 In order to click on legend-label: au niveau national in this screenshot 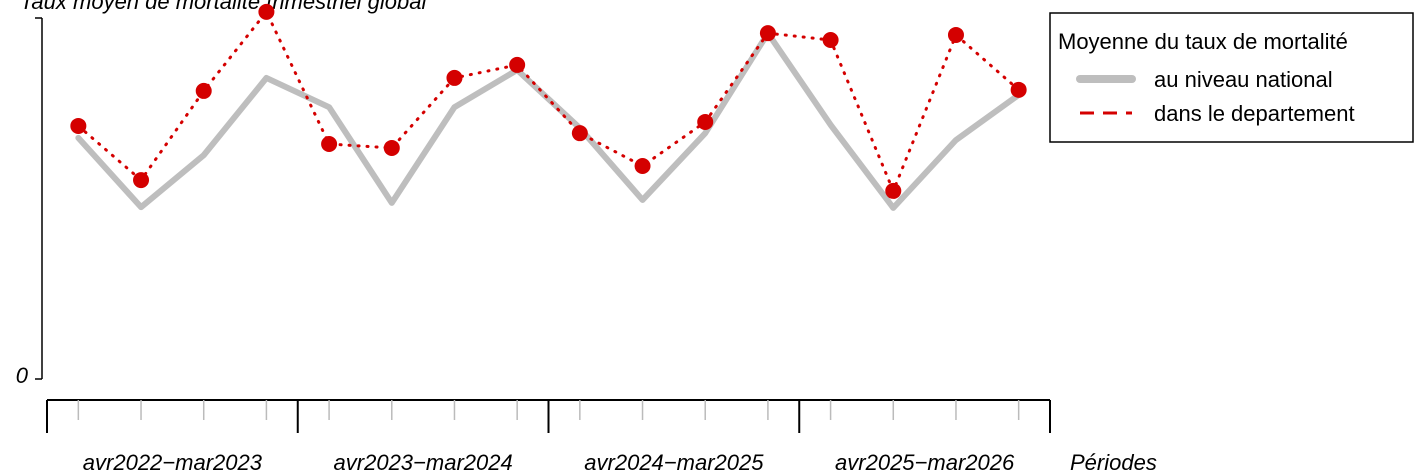, I will do `click(1243, 79)`.